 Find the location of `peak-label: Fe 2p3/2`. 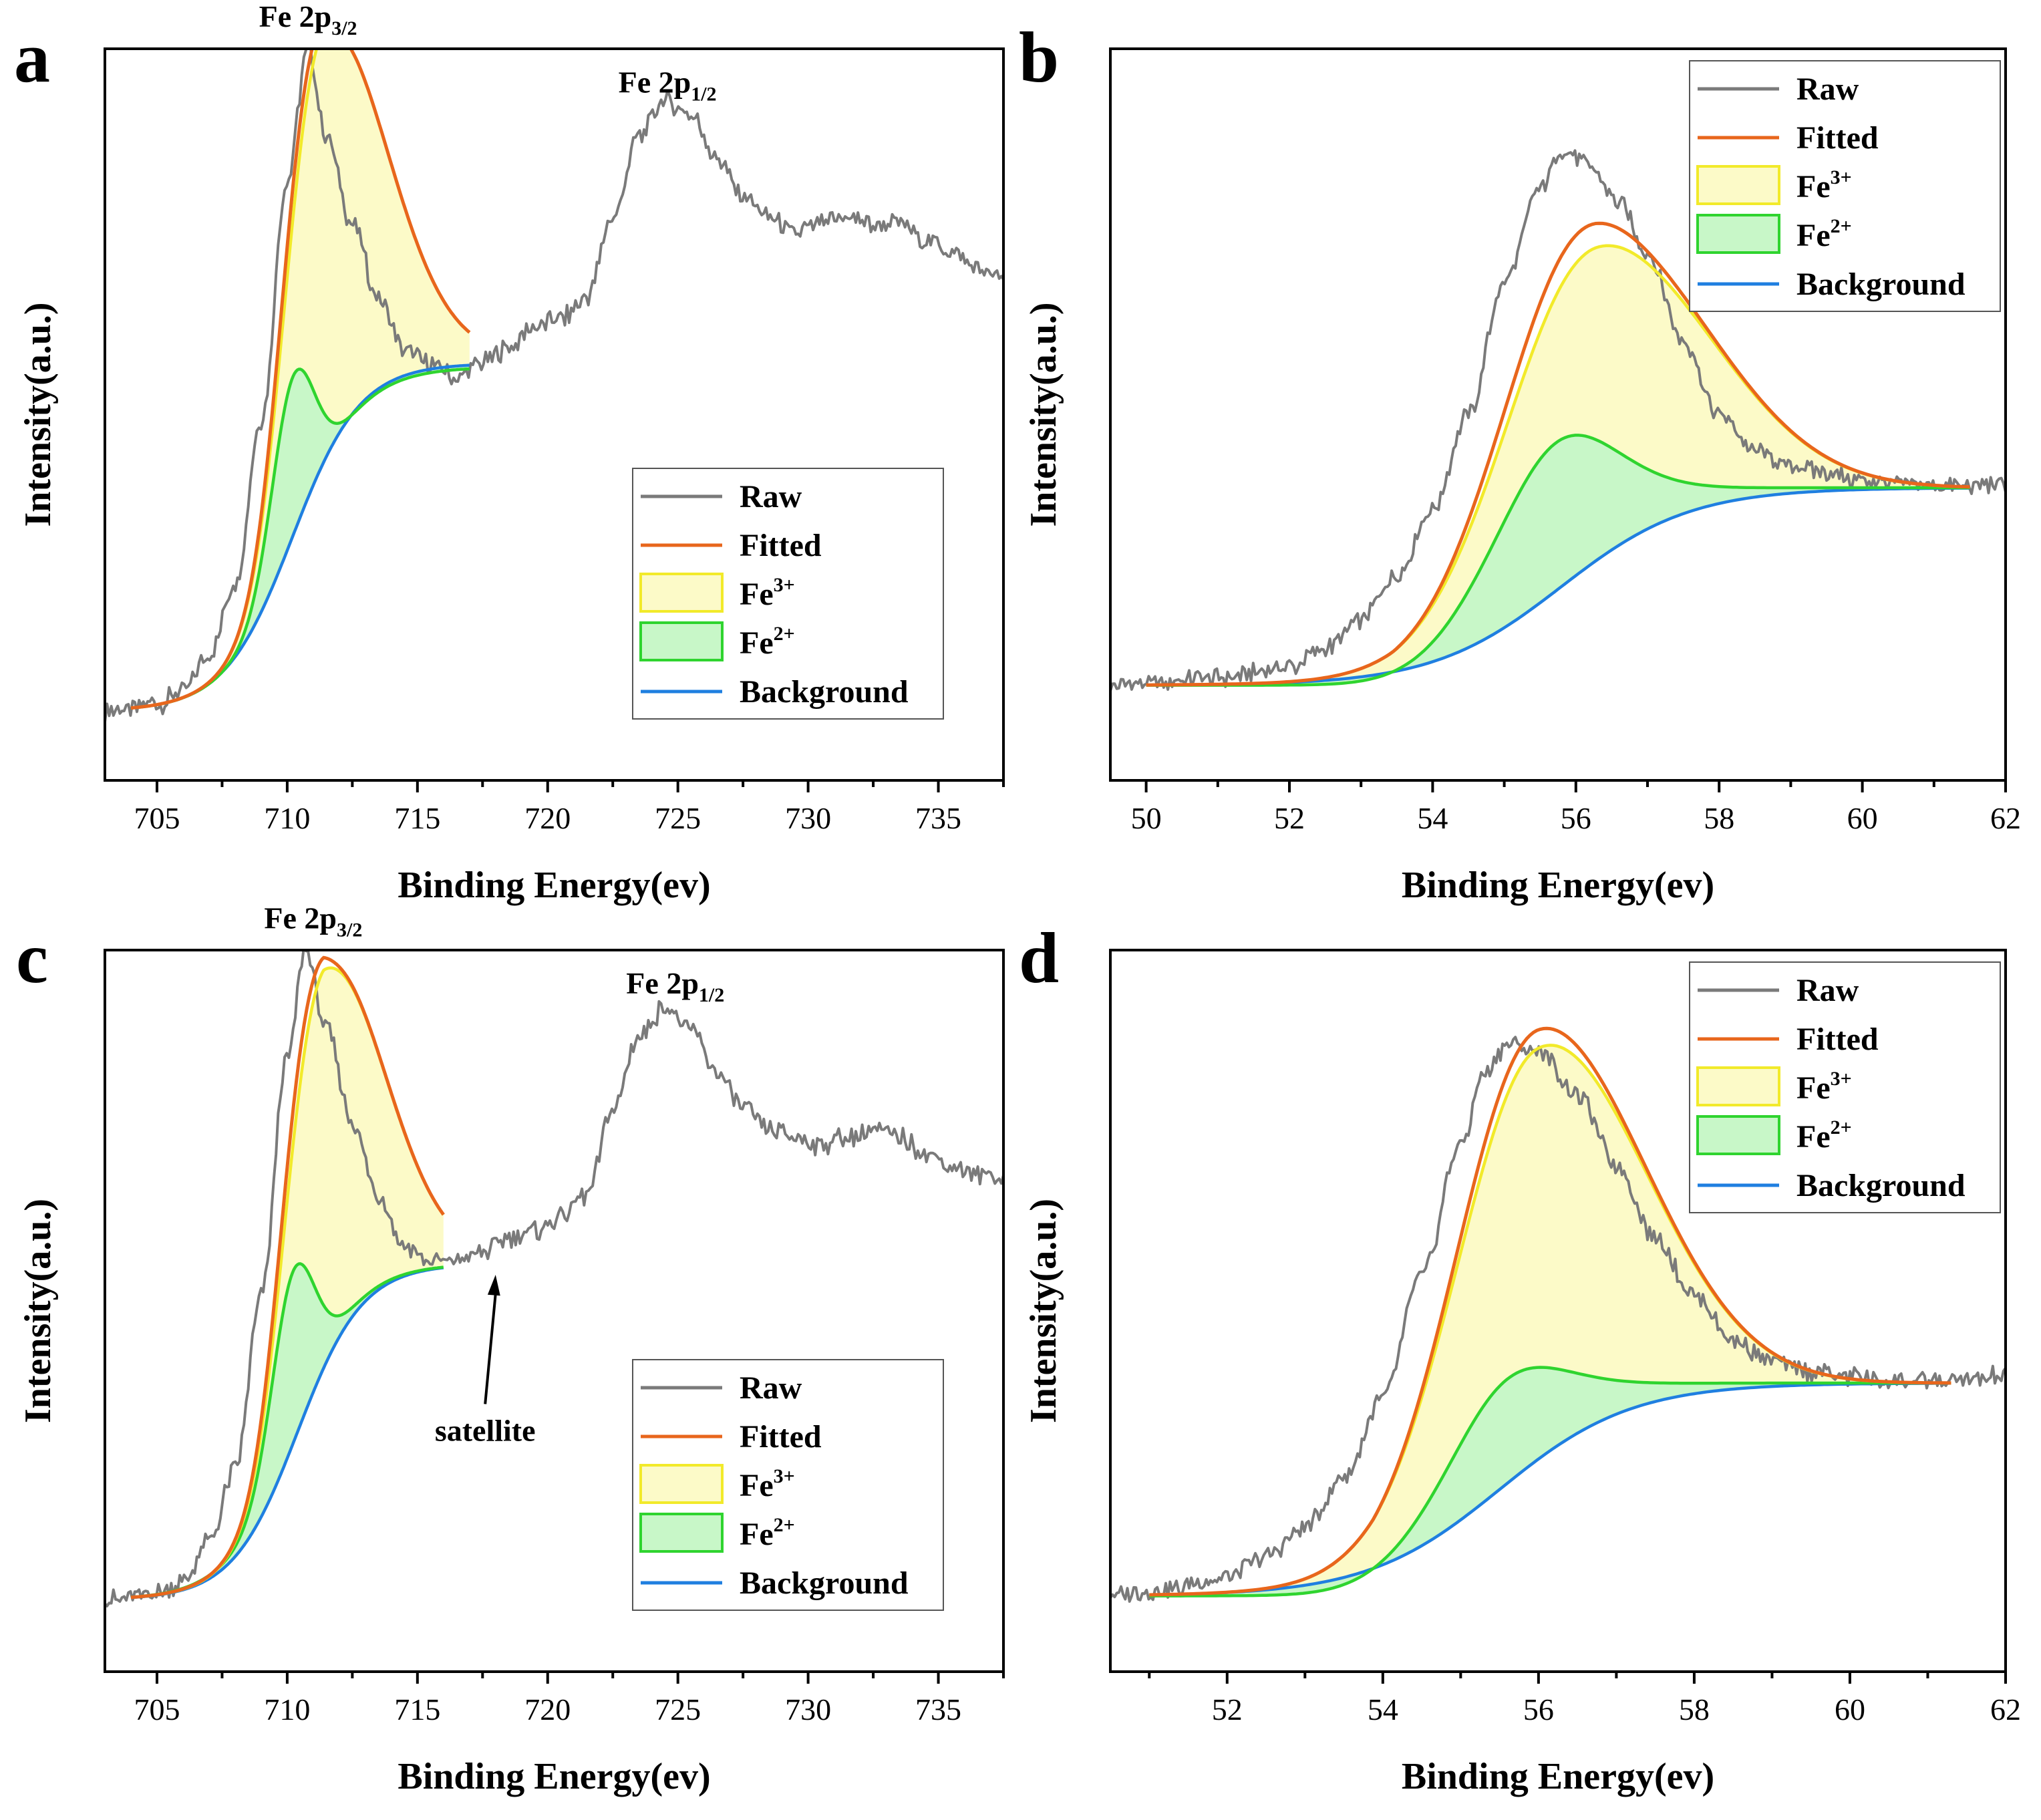

peak-label: Fe 2p3/2 is located at coordinates (313, 921).